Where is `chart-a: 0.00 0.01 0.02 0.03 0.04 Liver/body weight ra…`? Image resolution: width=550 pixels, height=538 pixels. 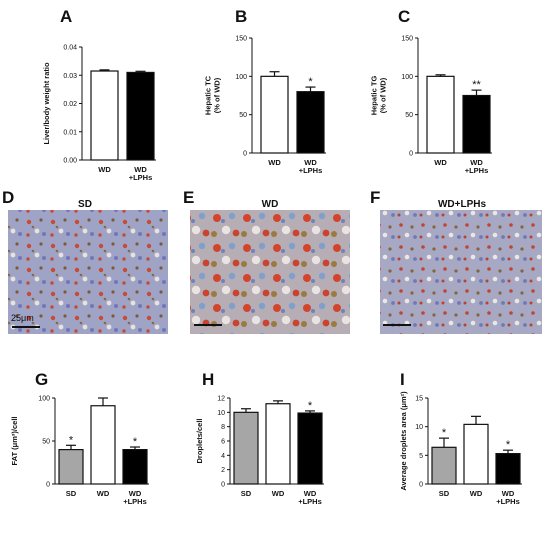
chart-a: 0.00 0.01 0.02 0.03 0.04 Liver/body weight ra… is located at coordinates (99, 113).